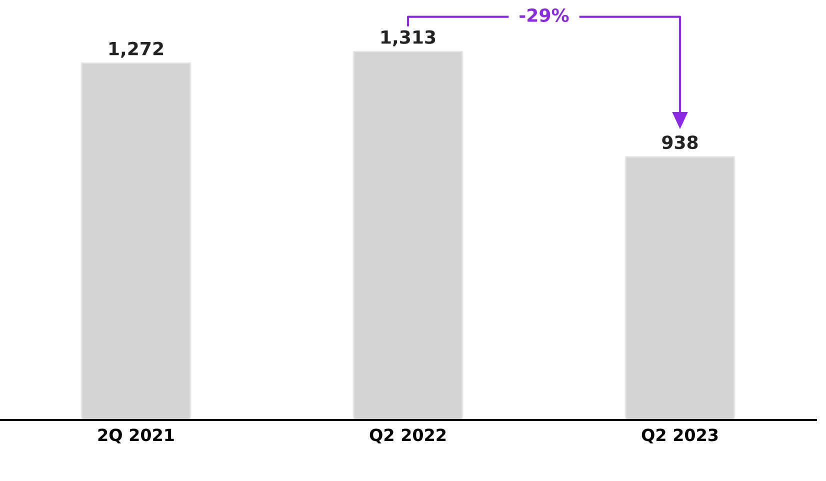 Image resolution: width=826 pixels, height=481 pixels. What do you see at coordinates (136, 436) in the screenshot?
I see `x-tick-label: 2Q 2021` at bounding box center [136, 436].